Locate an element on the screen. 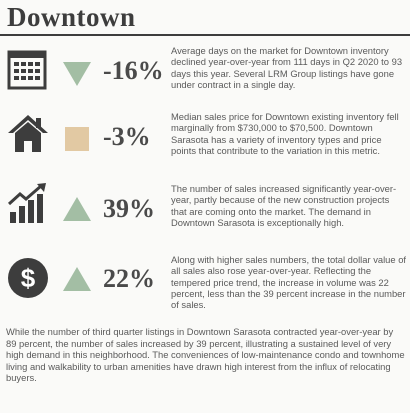 The width and height of the screenshot is (410, 413). bar-chart-growth-icon is located at coordinates (28, 204).